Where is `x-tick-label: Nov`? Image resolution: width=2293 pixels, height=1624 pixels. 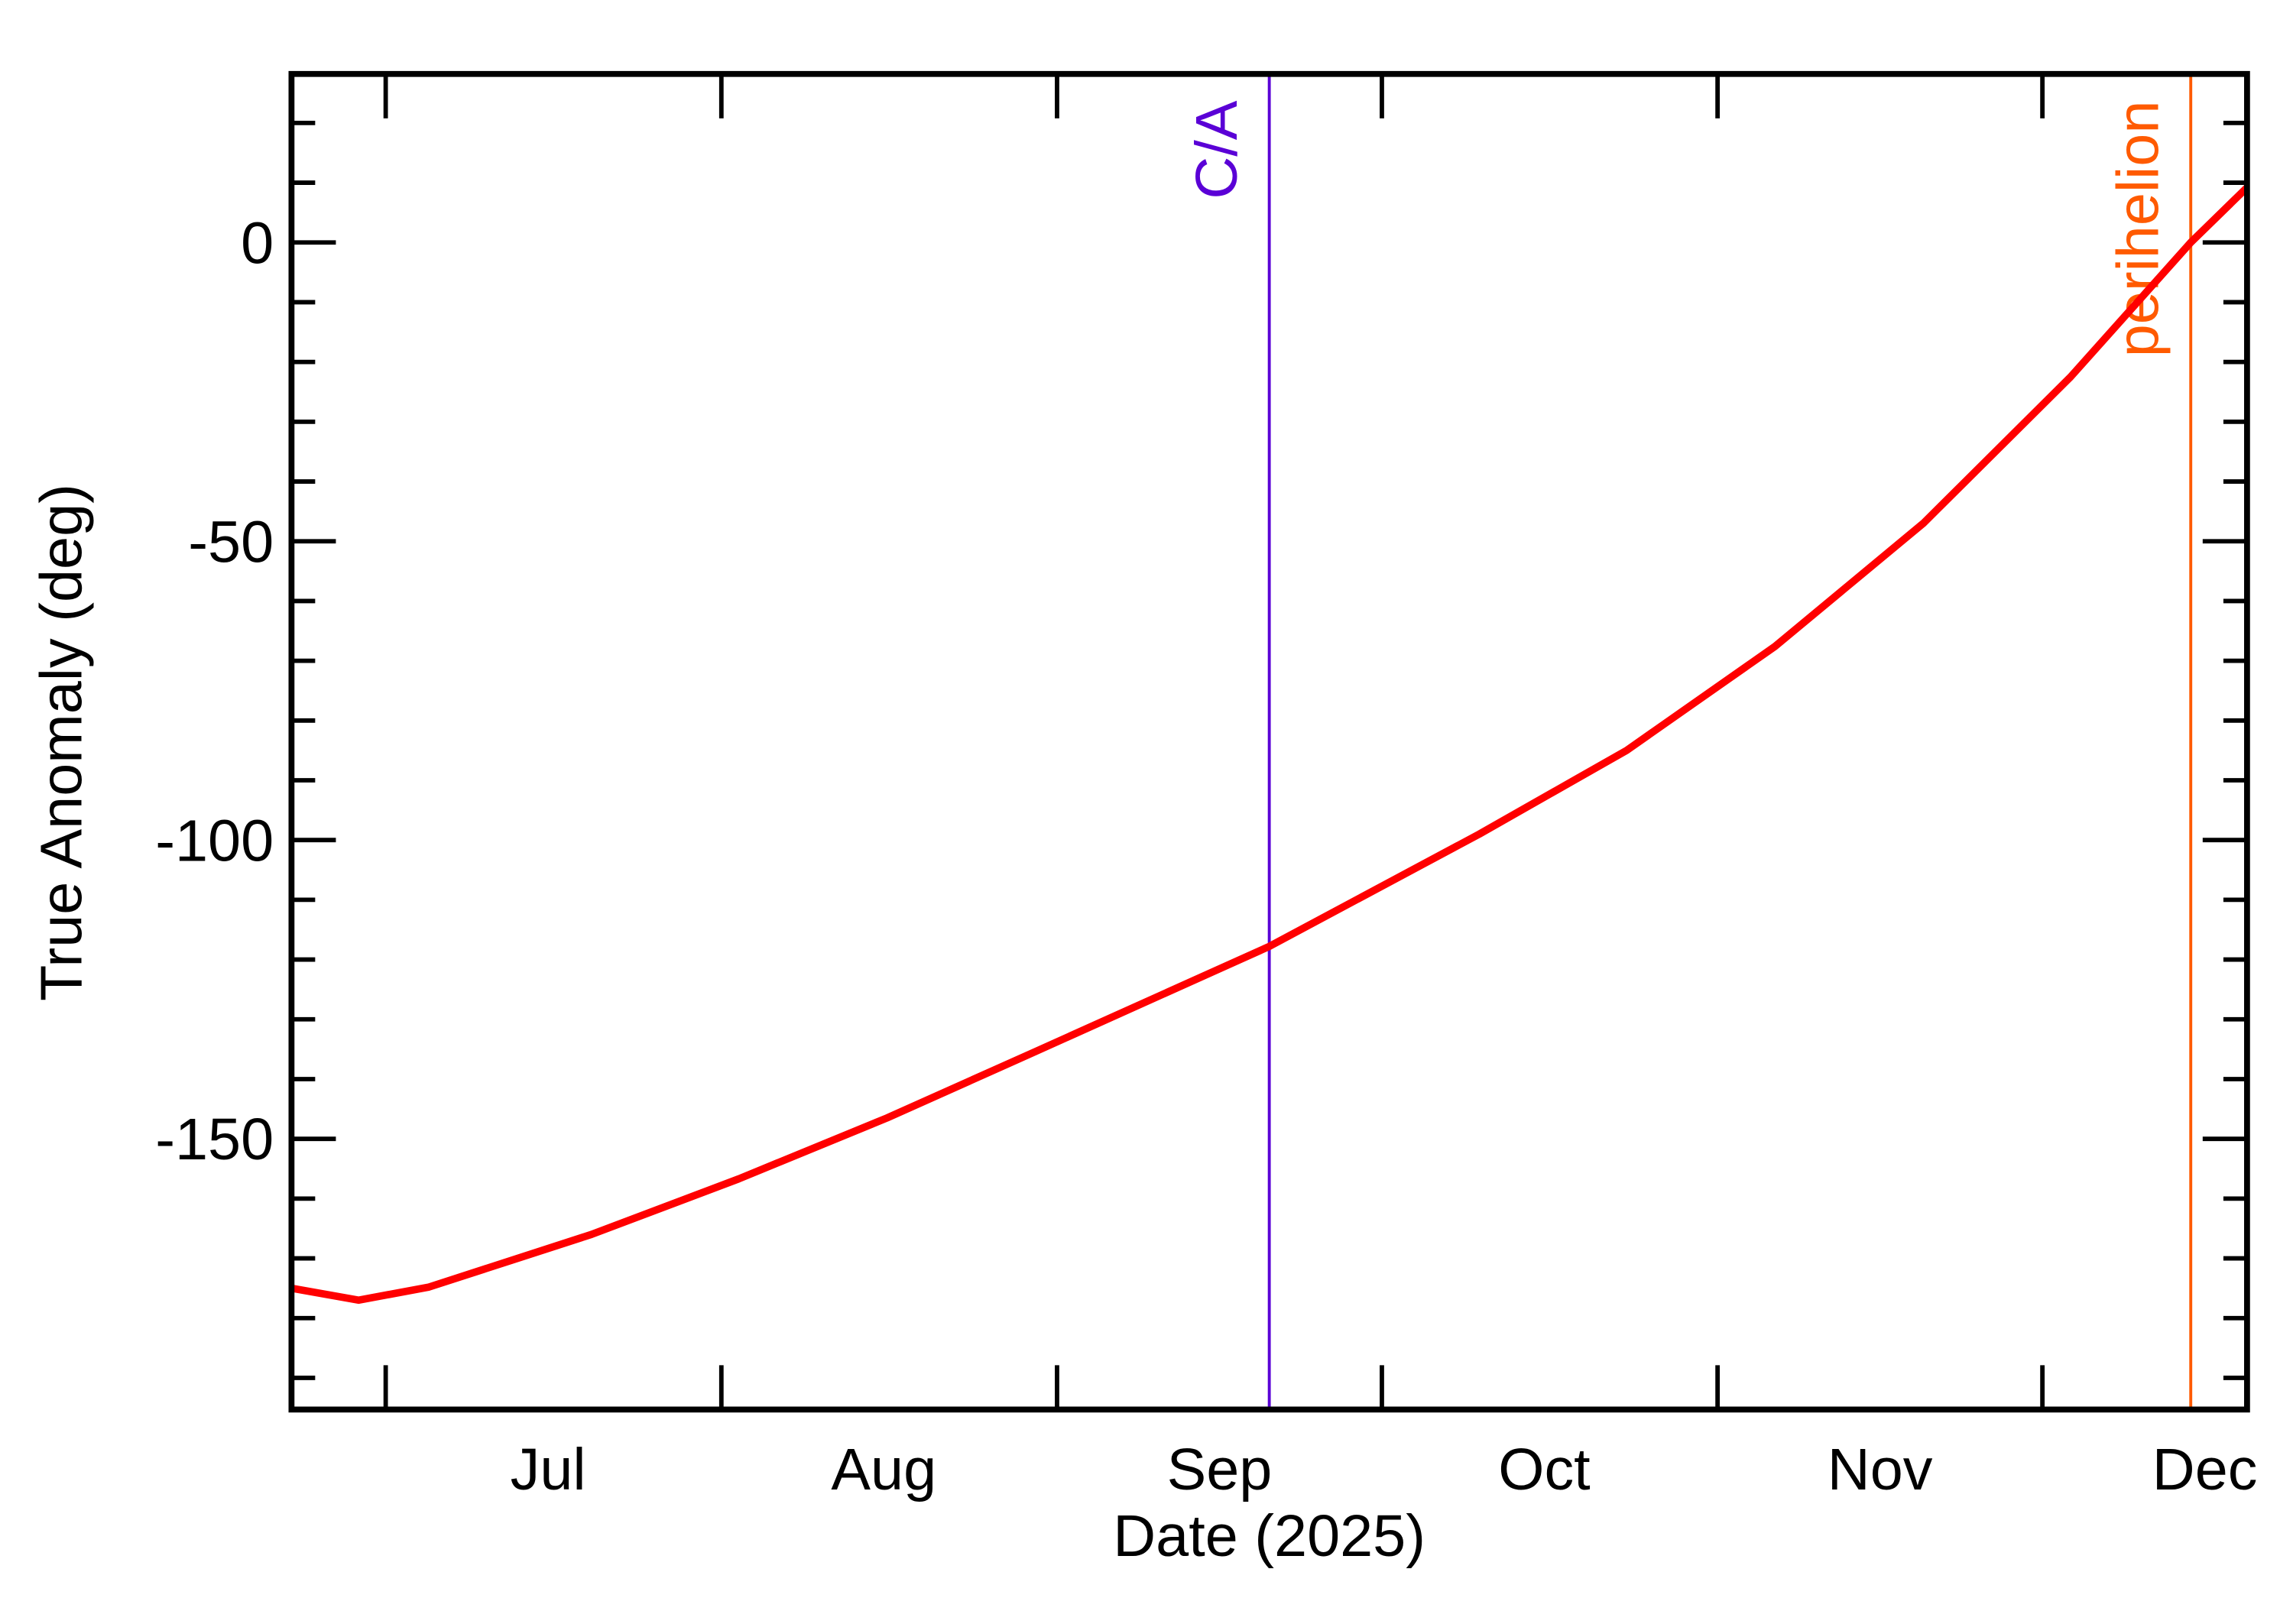
x-tick-label: Nov is located at coordinates (1880, 1469).